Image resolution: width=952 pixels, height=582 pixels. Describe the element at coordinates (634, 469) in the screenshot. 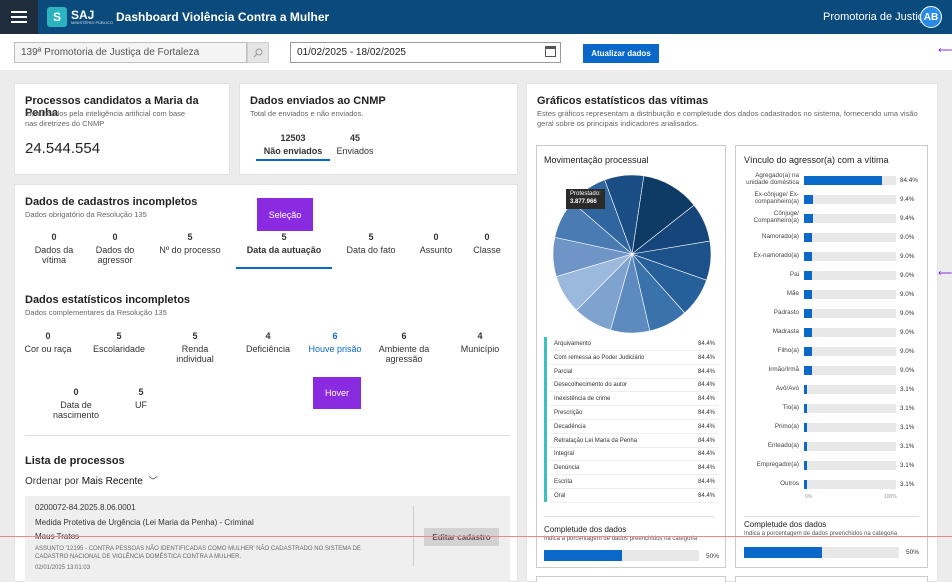

I see `legend-row: Denúncia 84.4%` at that location.